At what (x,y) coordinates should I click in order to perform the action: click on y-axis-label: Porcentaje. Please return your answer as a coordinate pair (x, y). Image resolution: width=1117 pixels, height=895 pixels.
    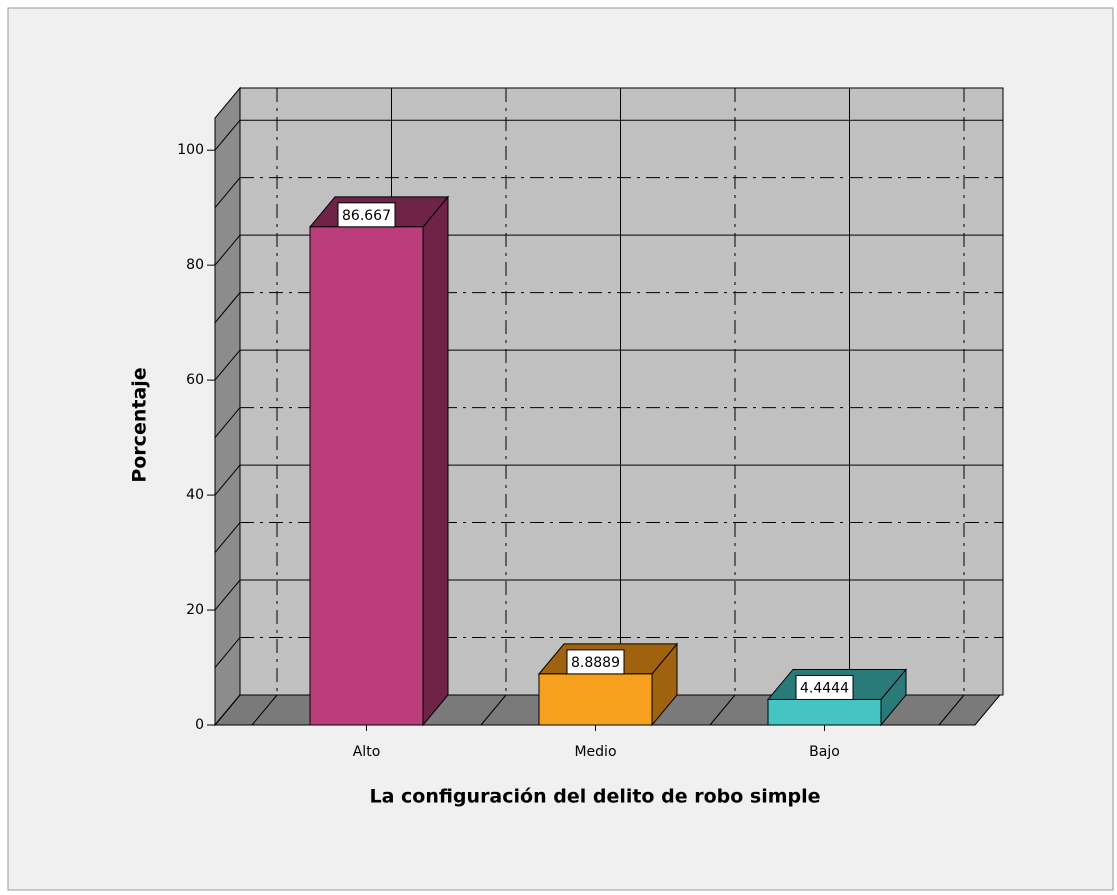
    Looking at the image, I should click on (140, 424).